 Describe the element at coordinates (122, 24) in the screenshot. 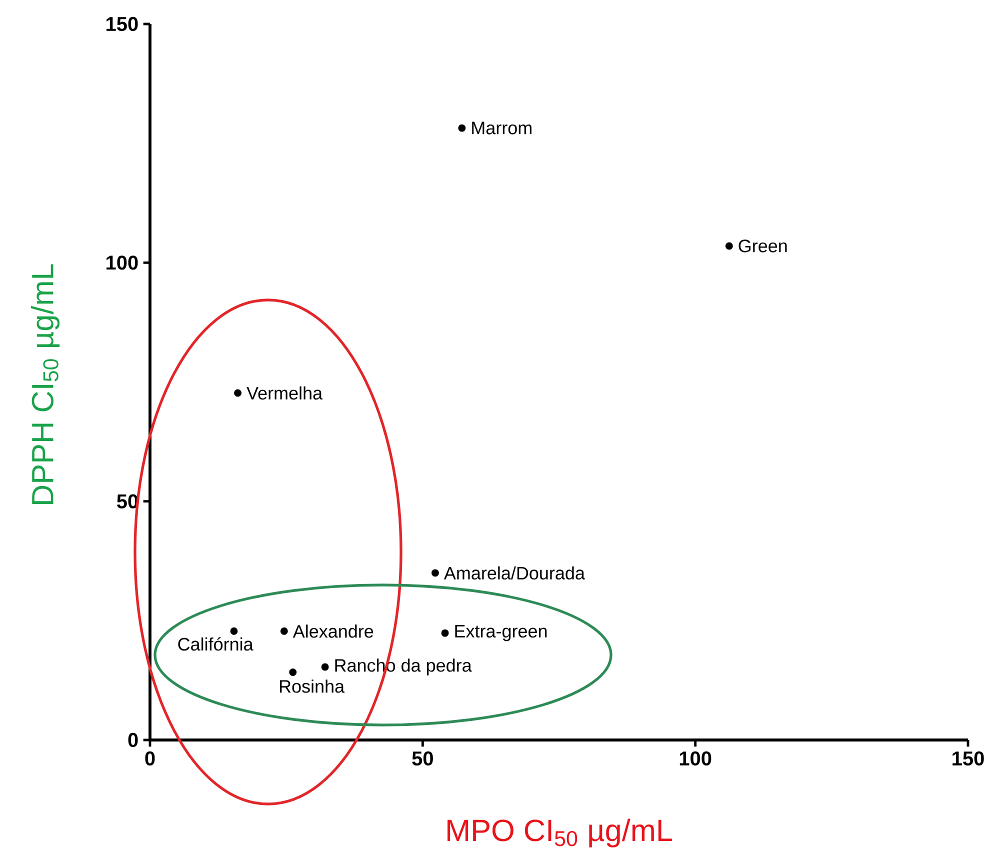

I see `y-tick-label: 150` at that location.